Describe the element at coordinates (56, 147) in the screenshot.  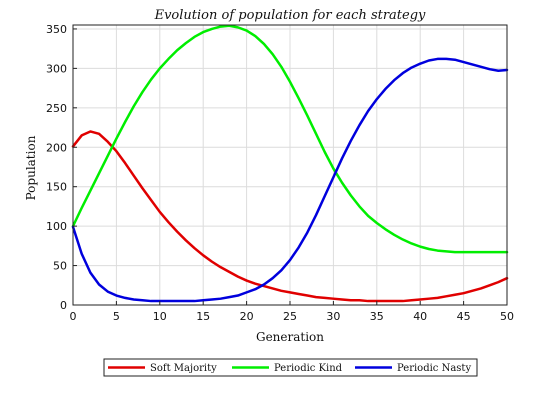
I see `y-tick-label: 200` at that location.